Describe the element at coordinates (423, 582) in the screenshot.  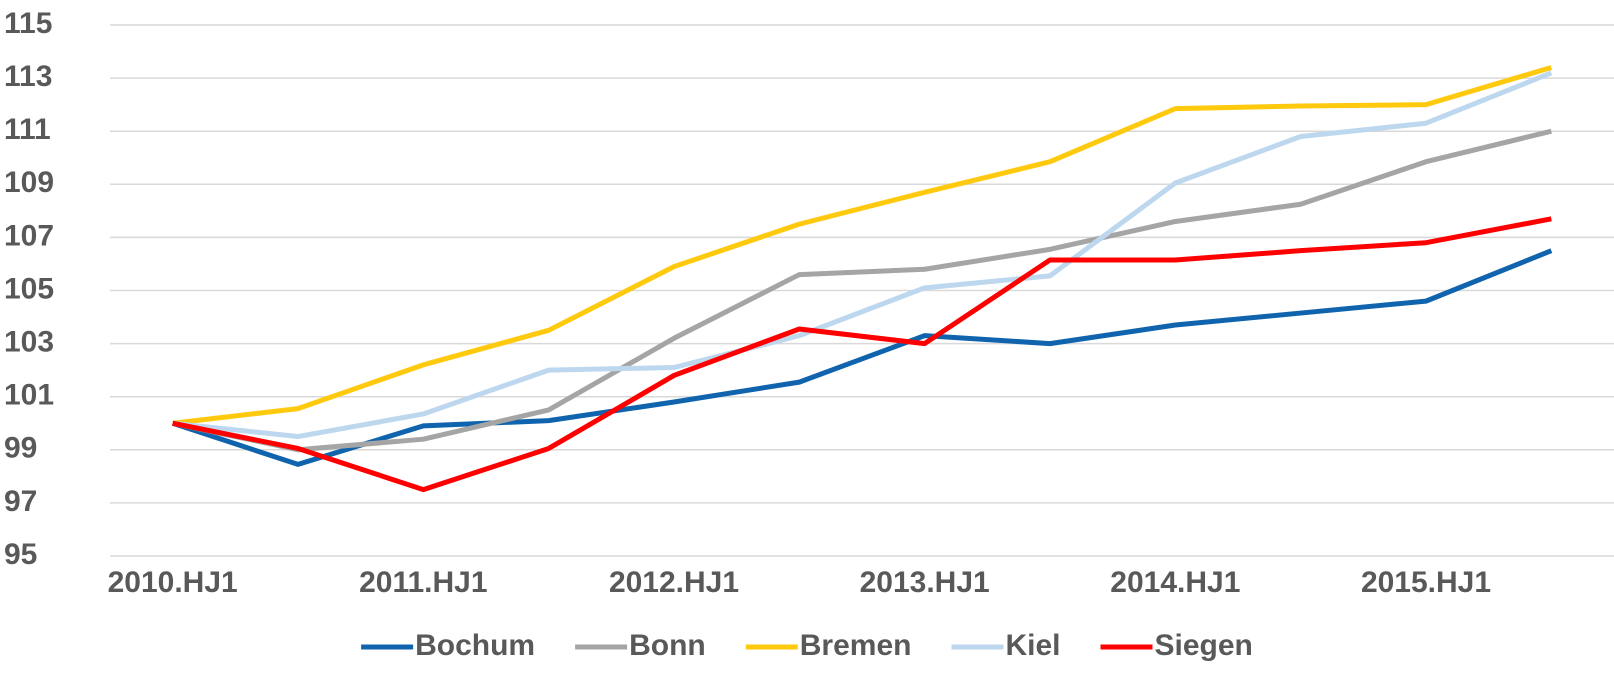
I see `x-tick-label: 2011.HJ1` at that location.